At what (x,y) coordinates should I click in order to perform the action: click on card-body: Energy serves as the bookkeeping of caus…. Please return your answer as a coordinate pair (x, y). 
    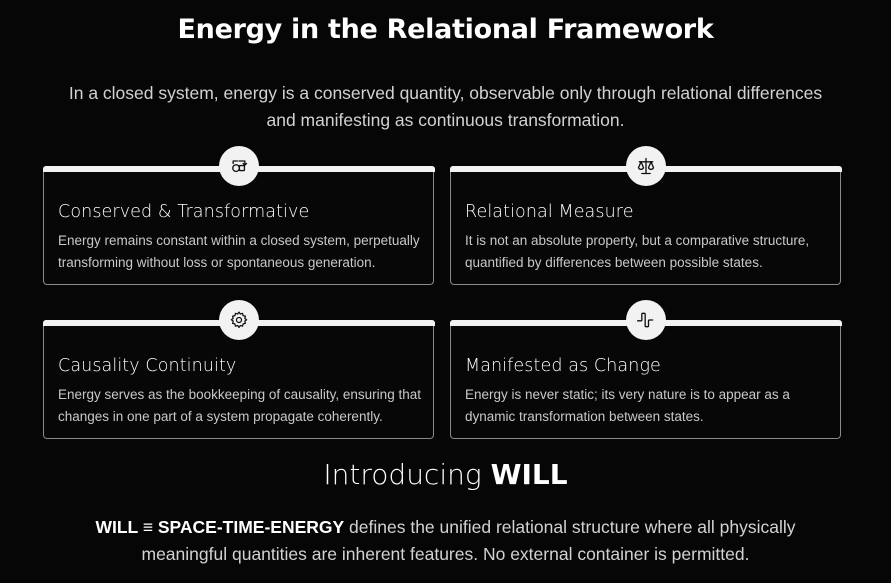
    Looking at the image, I should click on (239, 405).